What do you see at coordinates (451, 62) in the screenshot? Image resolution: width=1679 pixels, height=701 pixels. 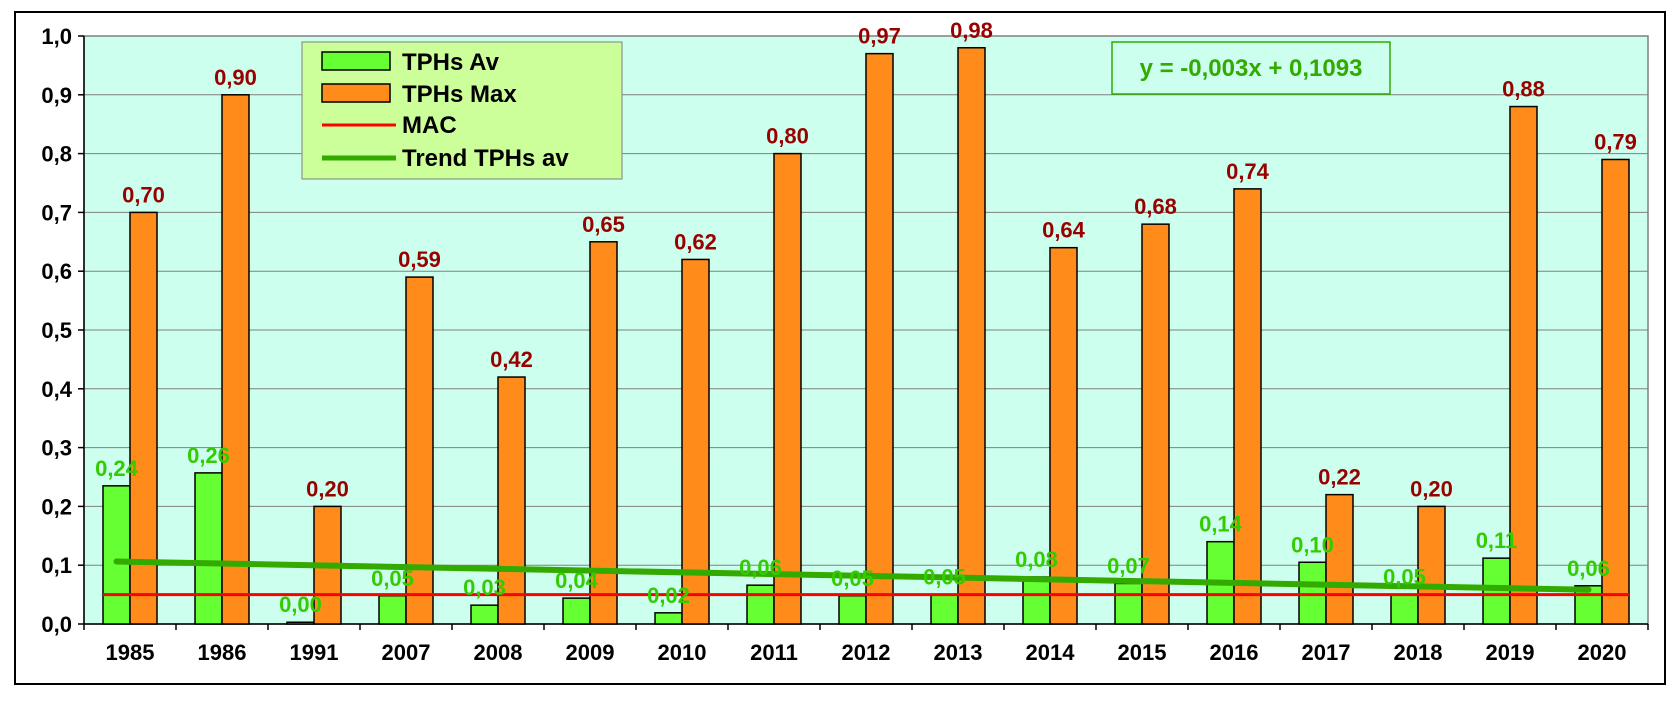 I see `legend-label-tphs-av: TPHs Av` at bounding box center [451, 62].